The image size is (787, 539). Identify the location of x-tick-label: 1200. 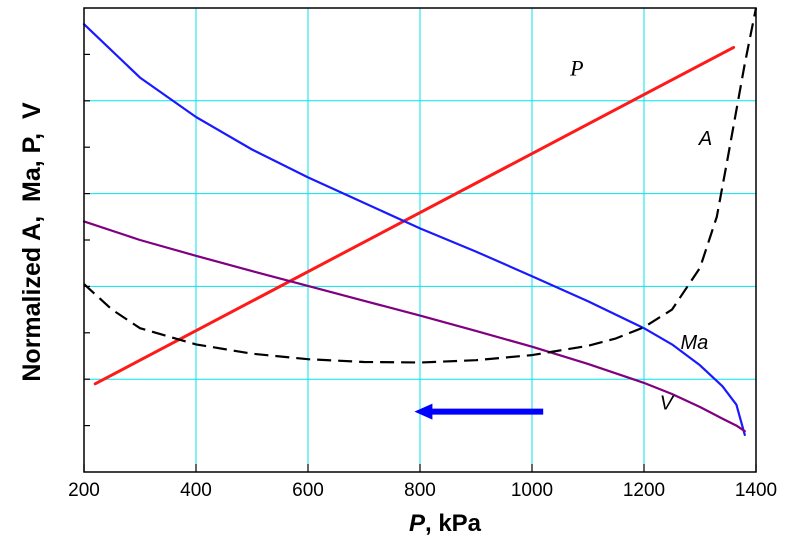
(644, 490).